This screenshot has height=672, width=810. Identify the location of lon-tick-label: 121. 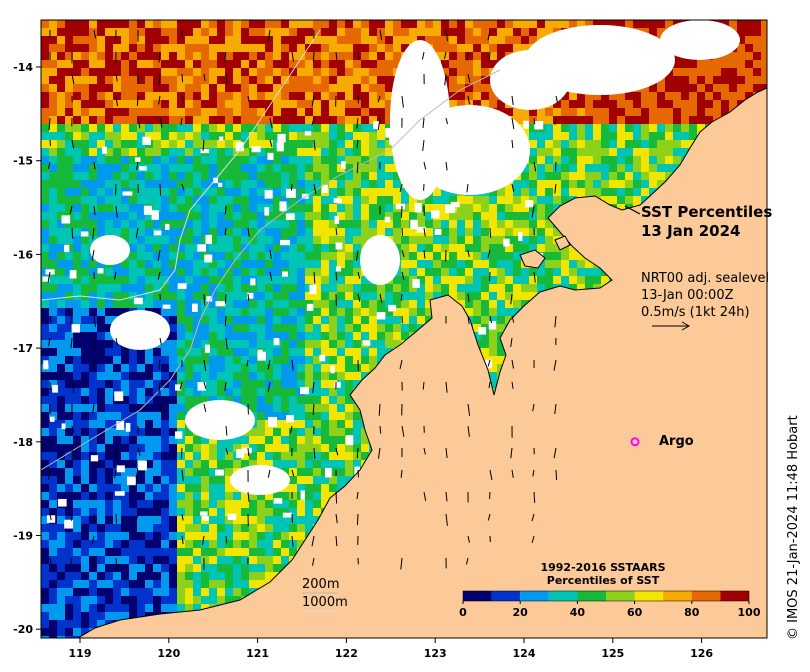
(257, 653).